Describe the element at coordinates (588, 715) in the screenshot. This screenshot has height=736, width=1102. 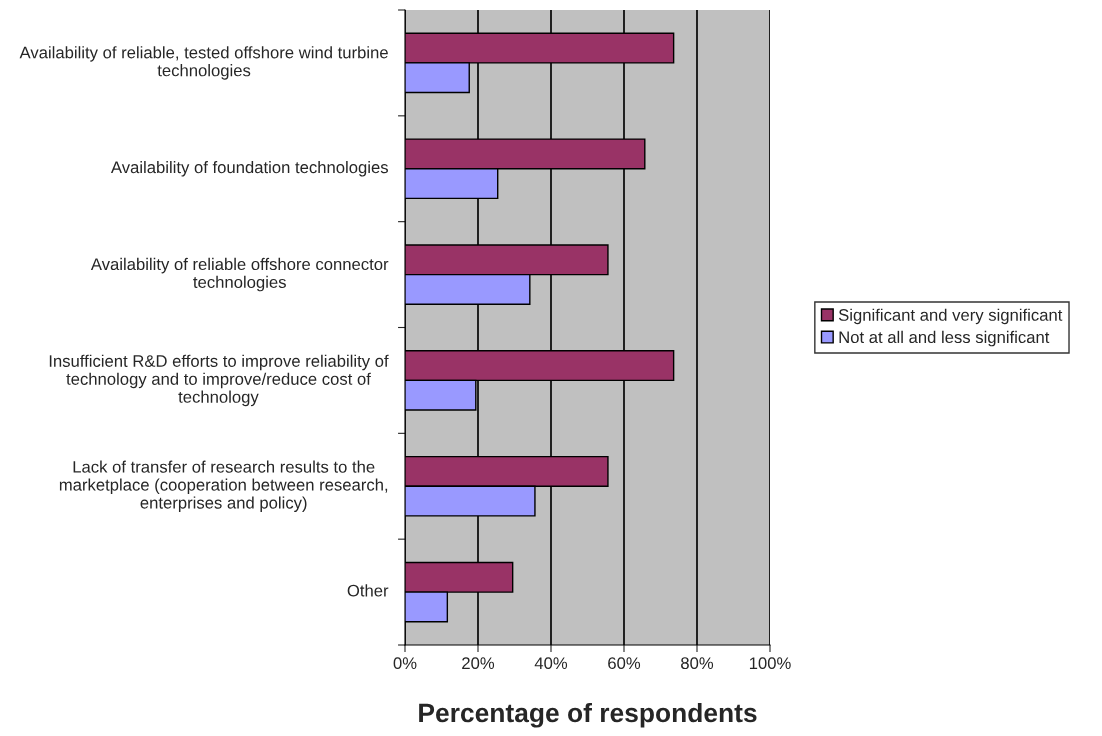
I see `x-axis-title: Percentage of respondents` at that location.